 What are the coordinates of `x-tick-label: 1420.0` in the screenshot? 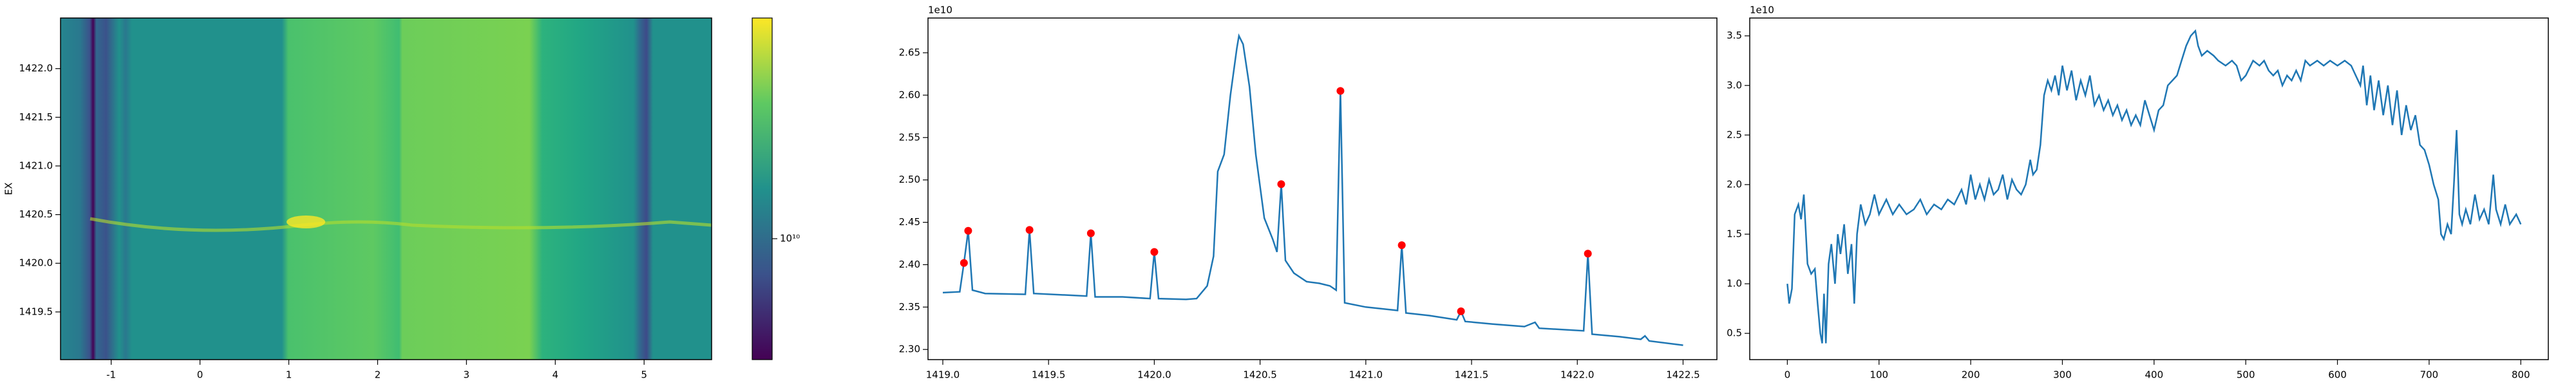 It's located at (1154, 375).